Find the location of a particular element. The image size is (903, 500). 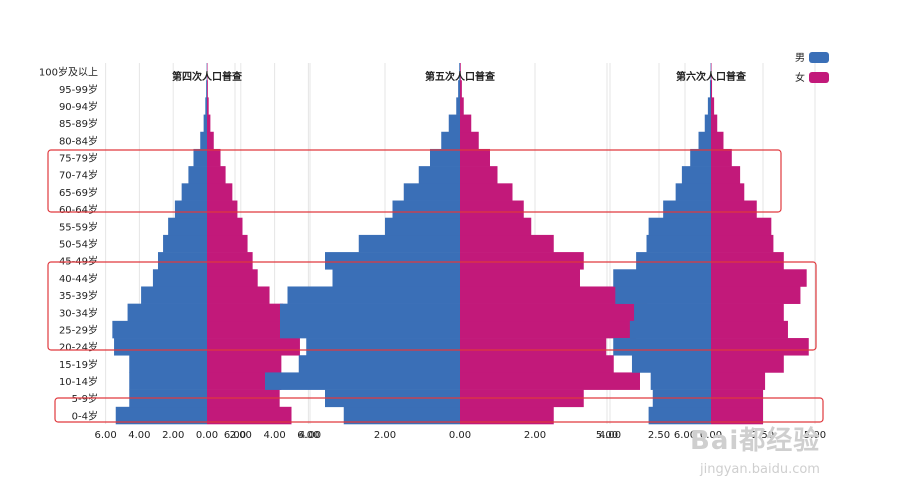

y-tick-label: 35-39岁 is located at coordinates (78, 295).